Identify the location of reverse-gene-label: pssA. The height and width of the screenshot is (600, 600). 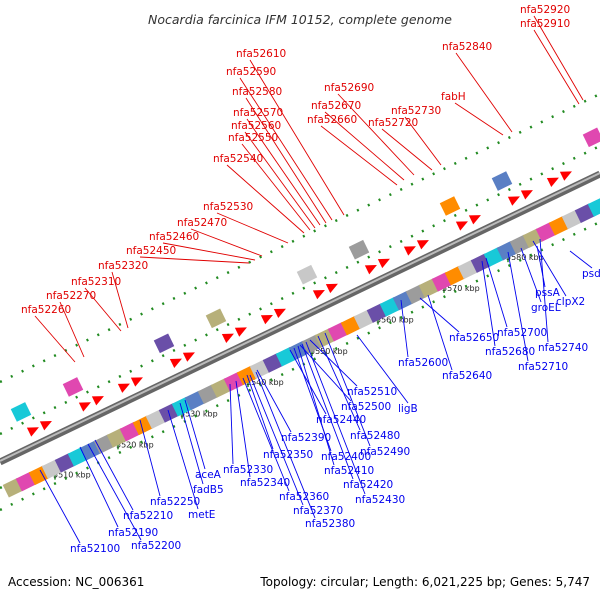
(548, 293).